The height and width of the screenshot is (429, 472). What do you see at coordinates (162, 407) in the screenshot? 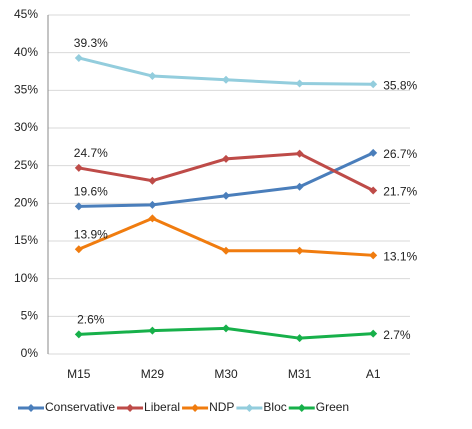
I see `legend-label: Liberal` at bounding box center [162, 407].